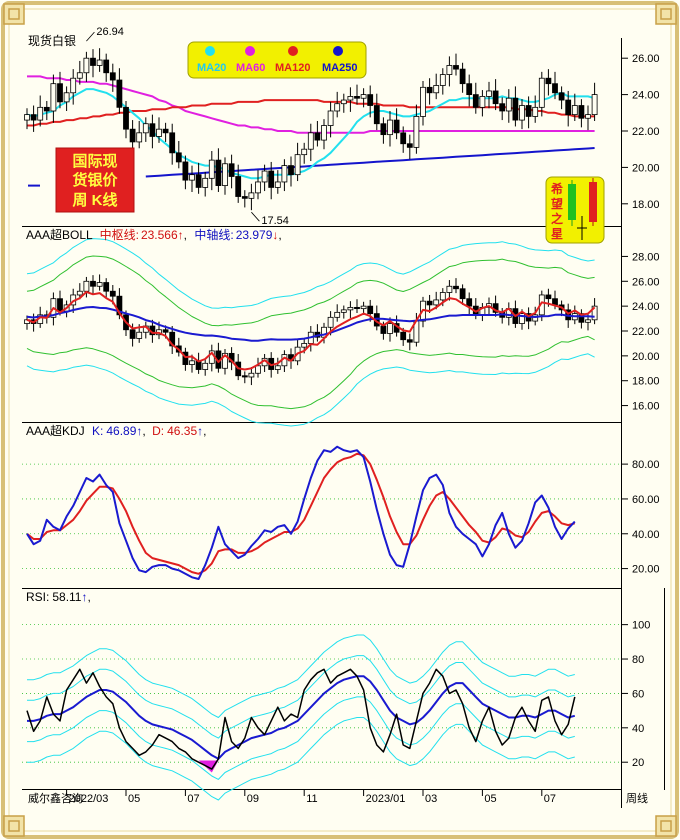 The height and width of the screenshot is (840, 680). What do you see at coordinates (339, 68) in the screenshot?
I see `ma250-legend-label: MA250` at bounding box center [339, 68].